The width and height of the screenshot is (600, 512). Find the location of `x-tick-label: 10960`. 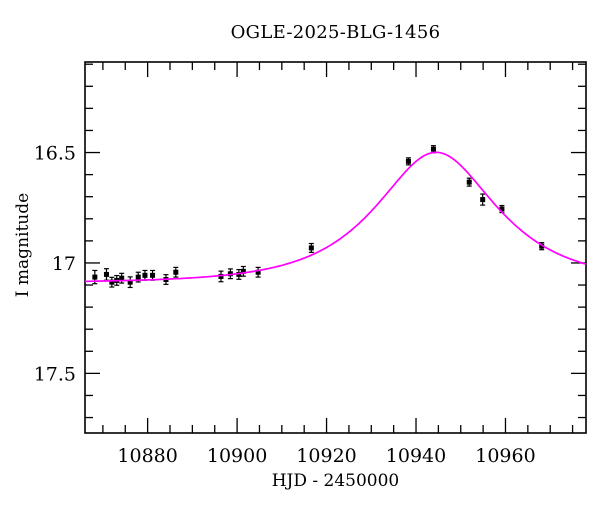

x-tick-label: 10960 is located at coordinates (505, 456).